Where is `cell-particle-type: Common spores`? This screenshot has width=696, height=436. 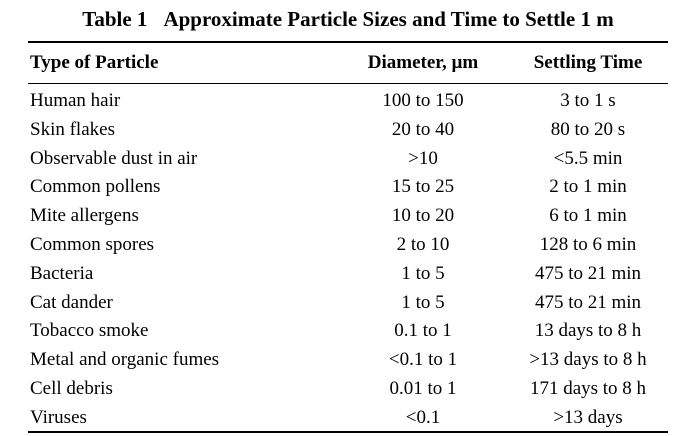
cell-particle-type: Common spores is located at coordinates (92, 244).